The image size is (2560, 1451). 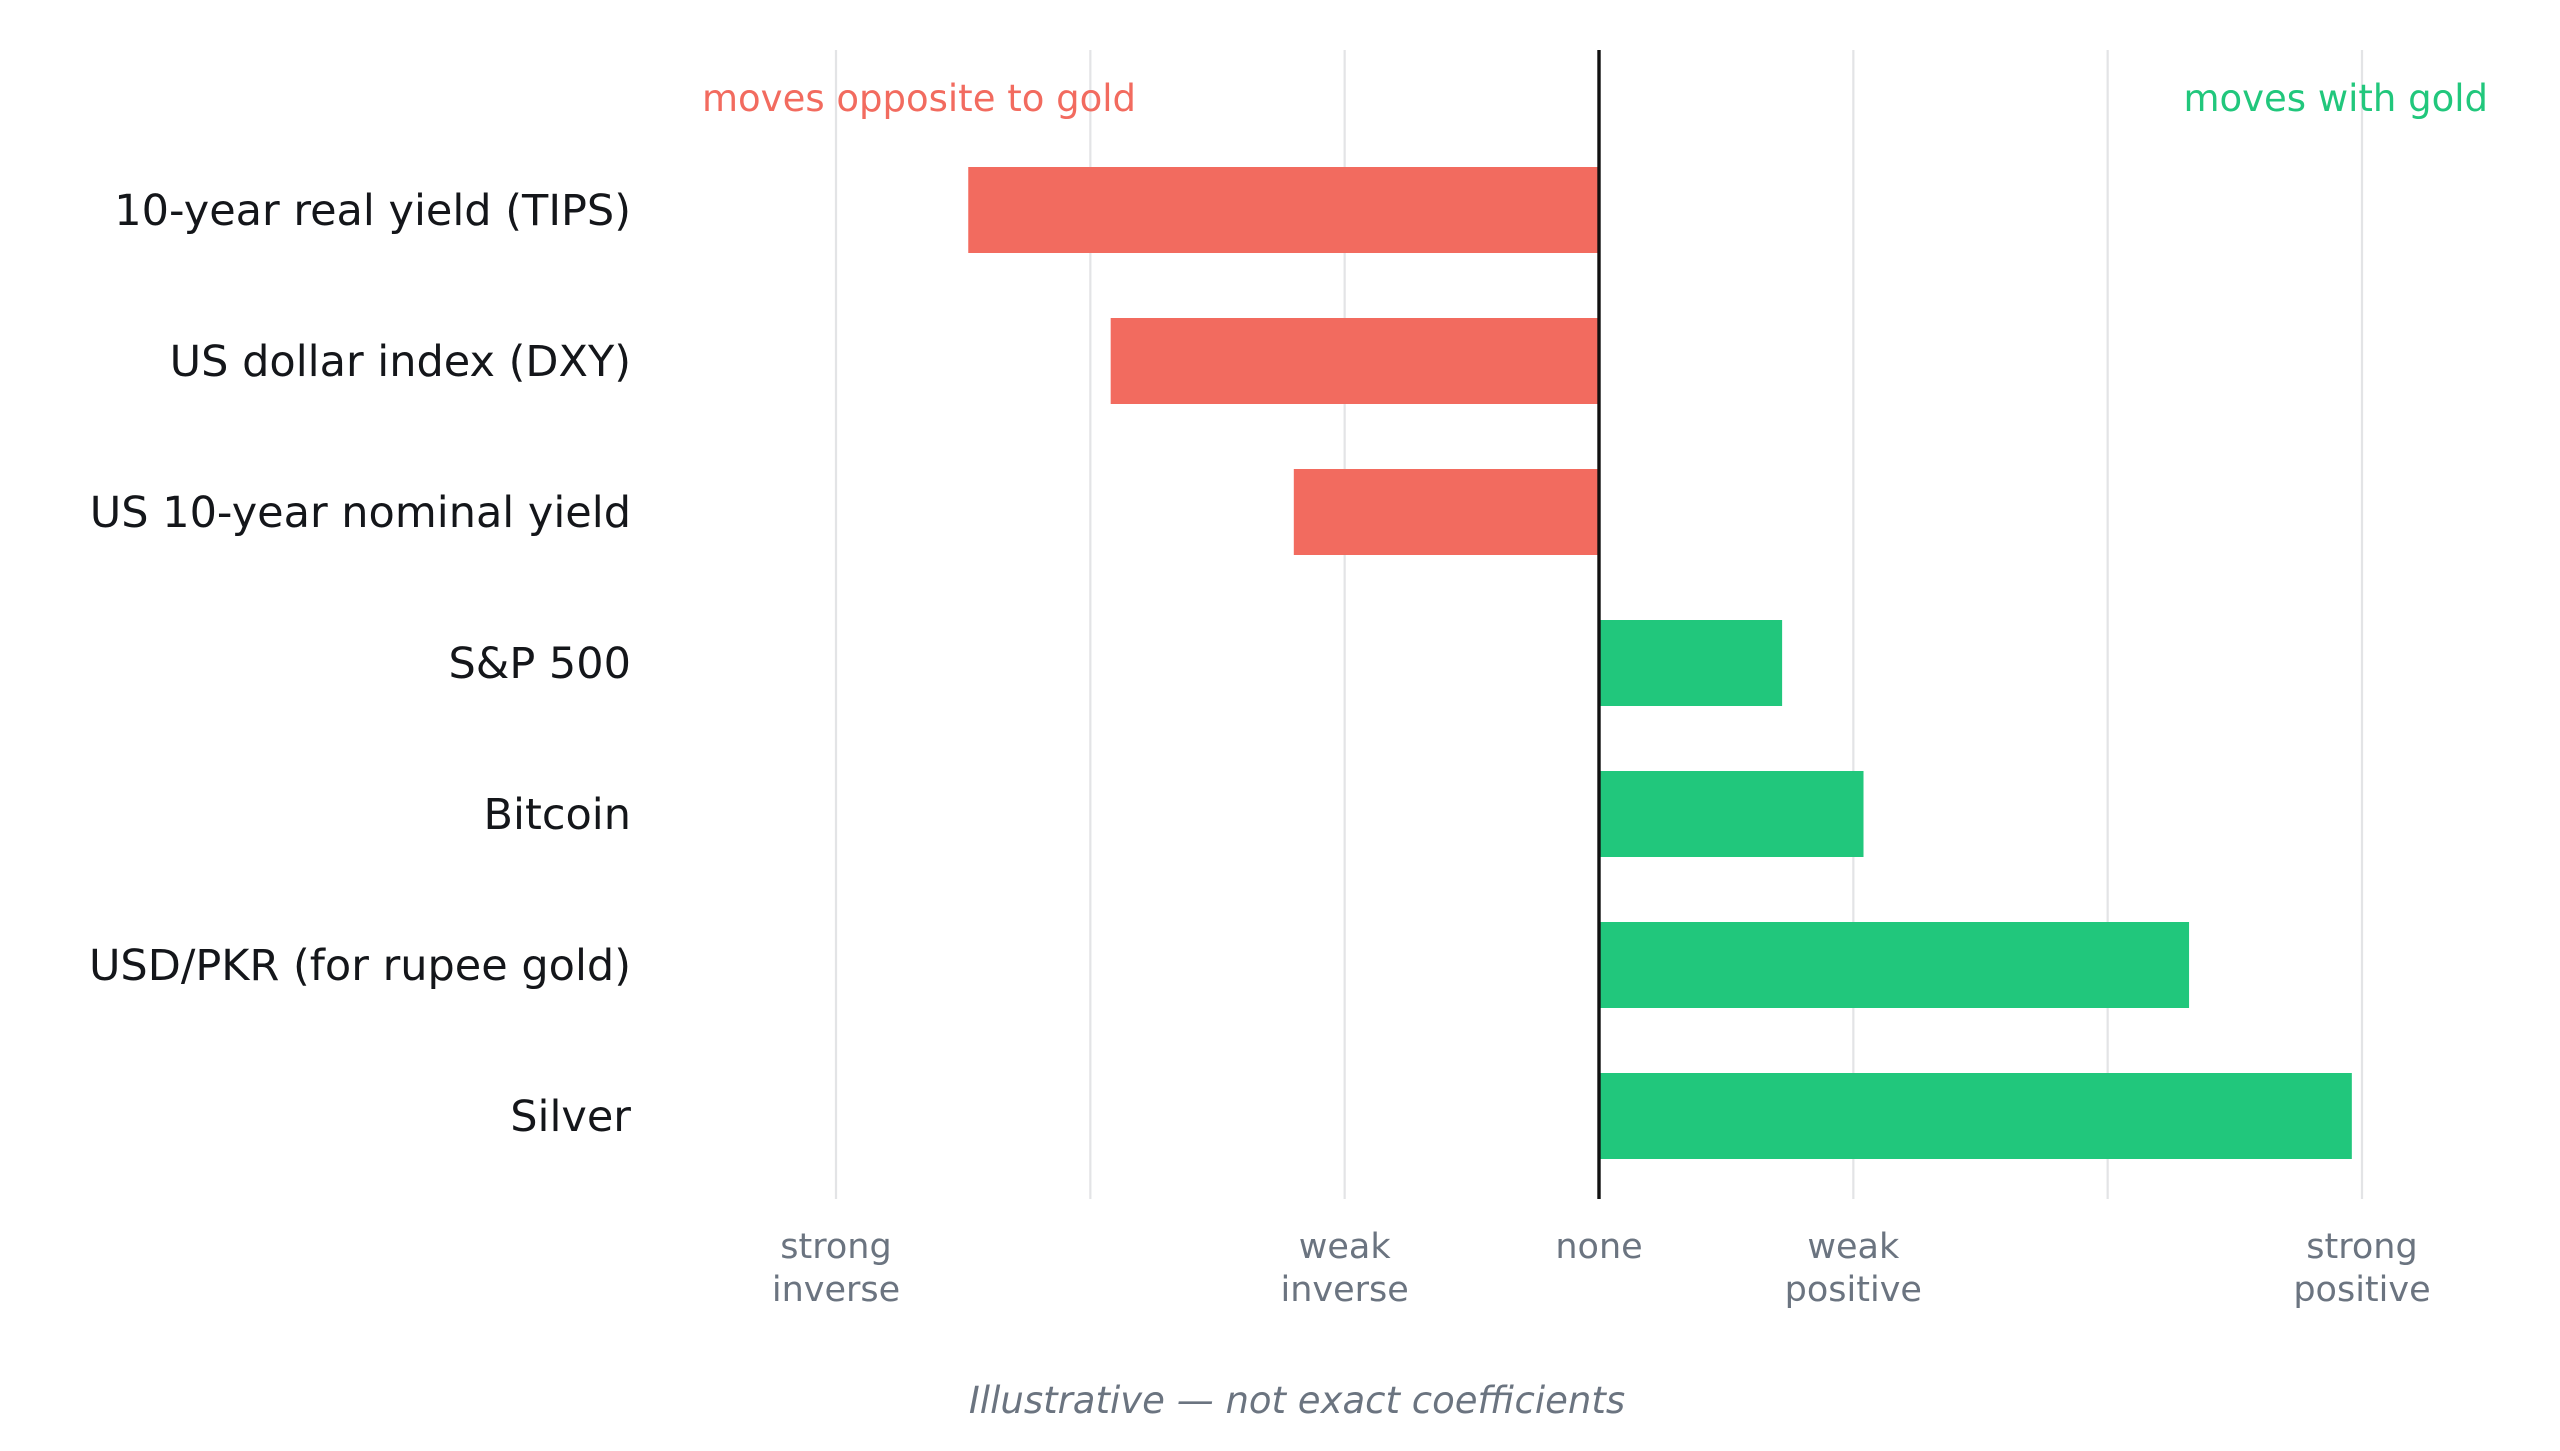 What do you see at coordinates (570, 1117) in the screenshot?
I see `category-label-silver: Silver` at bounding box center [570, 1117].